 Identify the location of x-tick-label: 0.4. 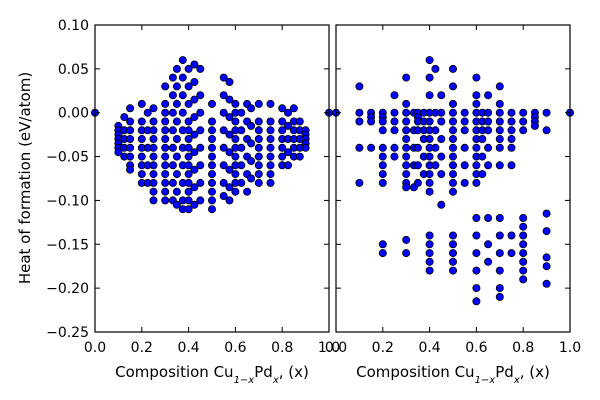
(188, 348).